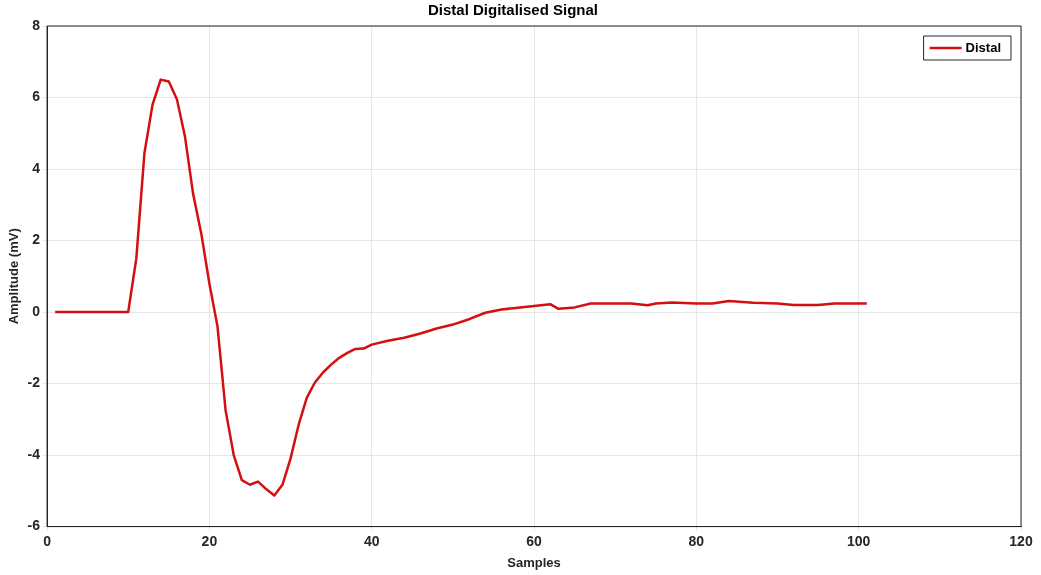  Describe the element at coordinates (534, 562) in the screenshot. I see `x-axis-title: Samples` at that location.